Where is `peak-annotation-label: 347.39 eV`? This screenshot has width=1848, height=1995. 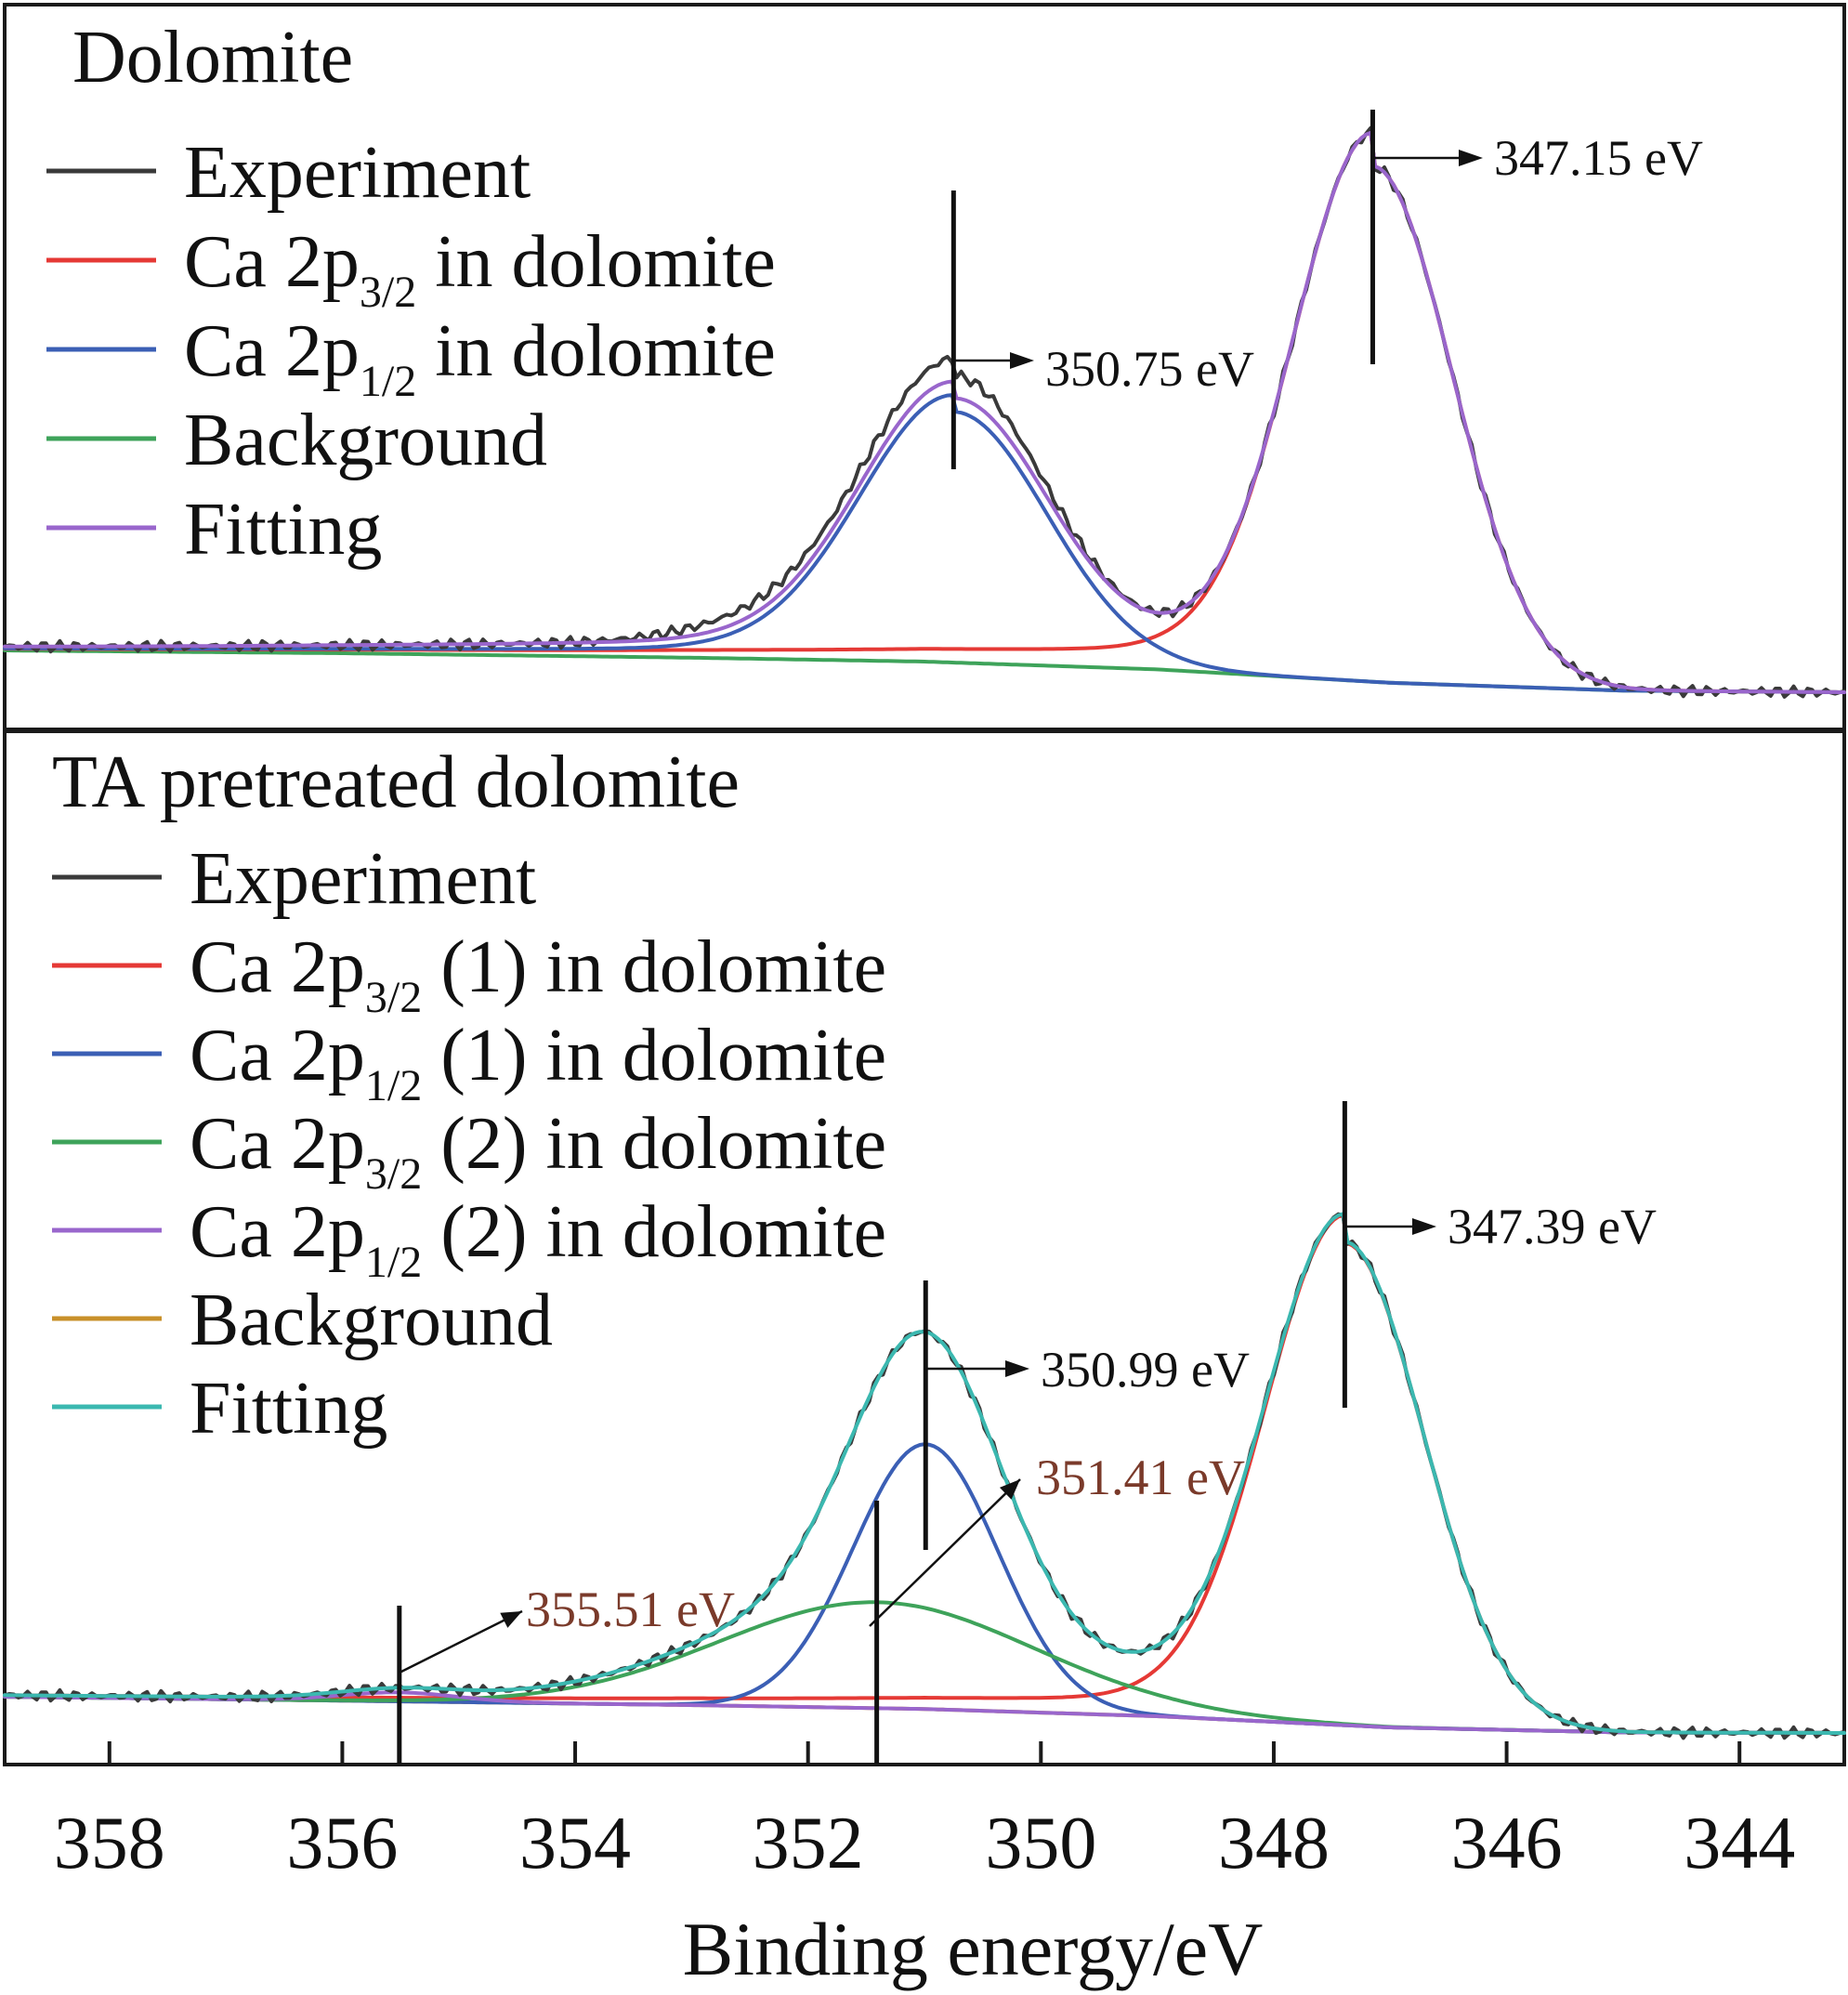
peak-annotation-label: 347.39 eV is located at coordinates (1553, 1226).